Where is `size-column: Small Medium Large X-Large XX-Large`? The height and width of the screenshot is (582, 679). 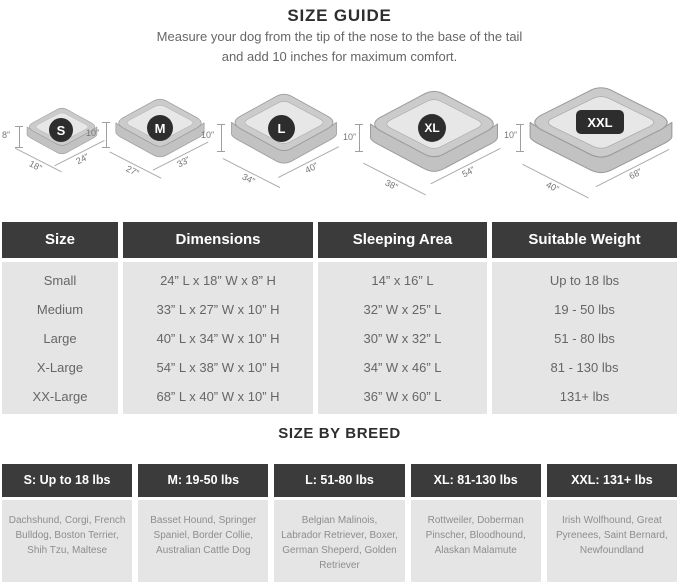 size-column: Small Medium Large X-Large XX-Large is located at coordinates (60, 338).